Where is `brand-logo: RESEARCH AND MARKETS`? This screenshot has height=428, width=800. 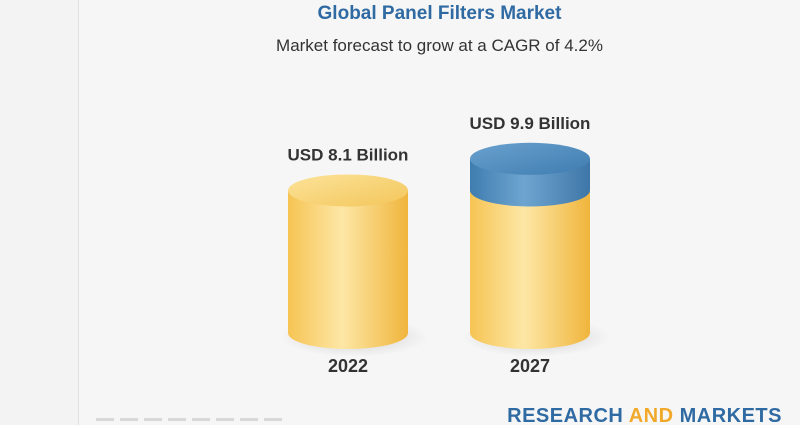 brand-logo: RESEARCH AND MARKETS is located at coordinates (644, 416).